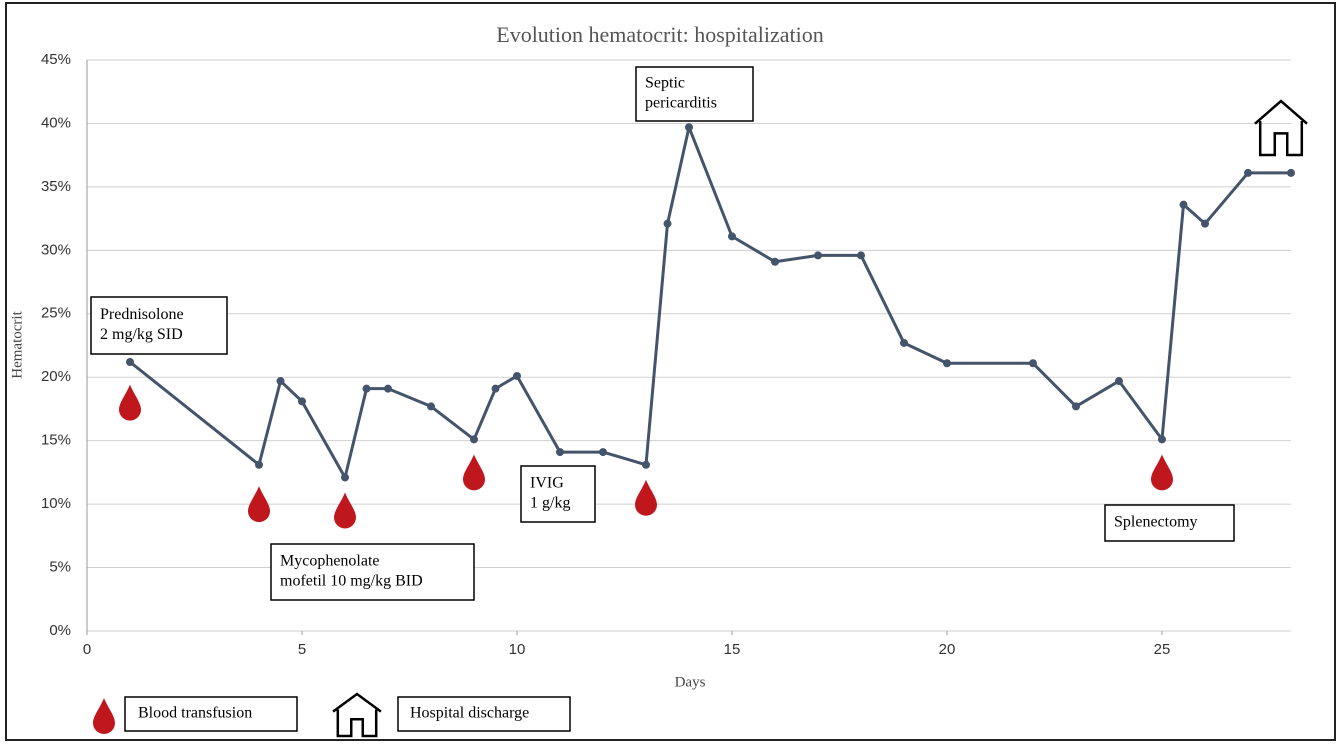 This screenshot has width=1341, height=744. Describe the element at coordinates (60, 567) in the screenshot. I see `y-tick-label: 5%` at that location.